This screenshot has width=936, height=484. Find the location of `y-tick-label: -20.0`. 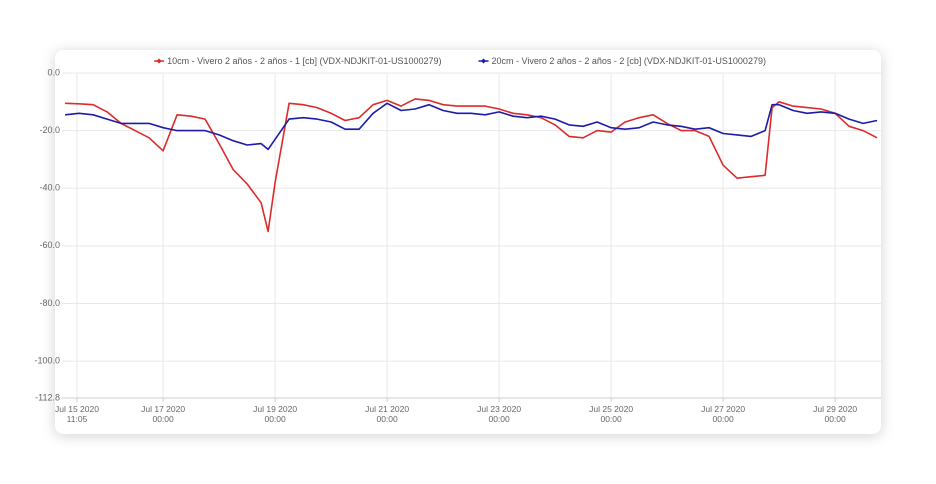

y-tick-label: -20.0 is located at coordinates (49, 130).